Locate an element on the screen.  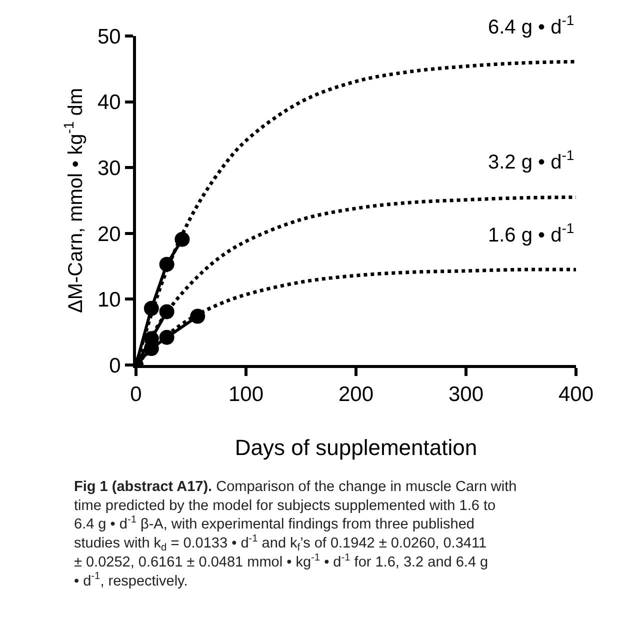
y-tick-label: 30 is located at coordinates (109, 168).